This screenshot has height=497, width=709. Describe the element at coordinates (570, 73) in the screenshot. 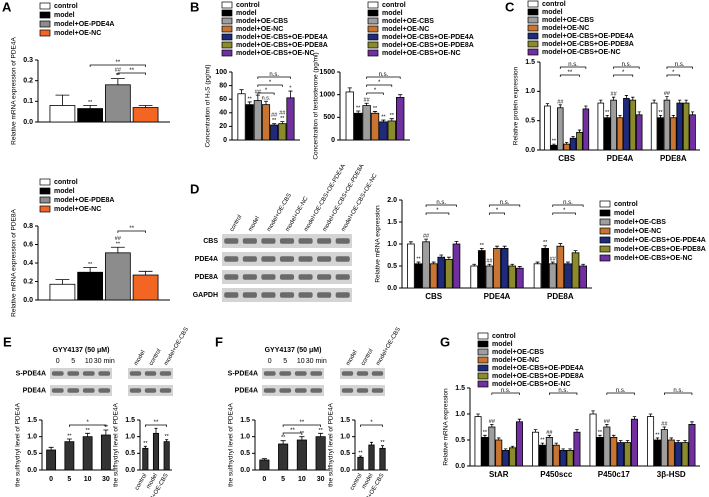

I see `significance-label: **` at that location.